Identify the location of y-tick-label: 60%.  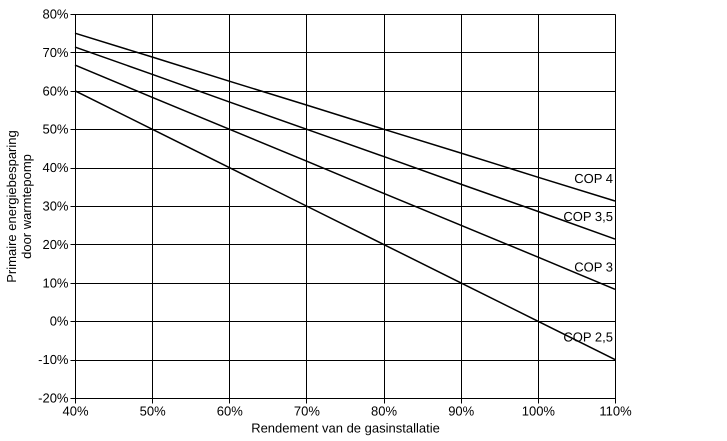
(55, 90).